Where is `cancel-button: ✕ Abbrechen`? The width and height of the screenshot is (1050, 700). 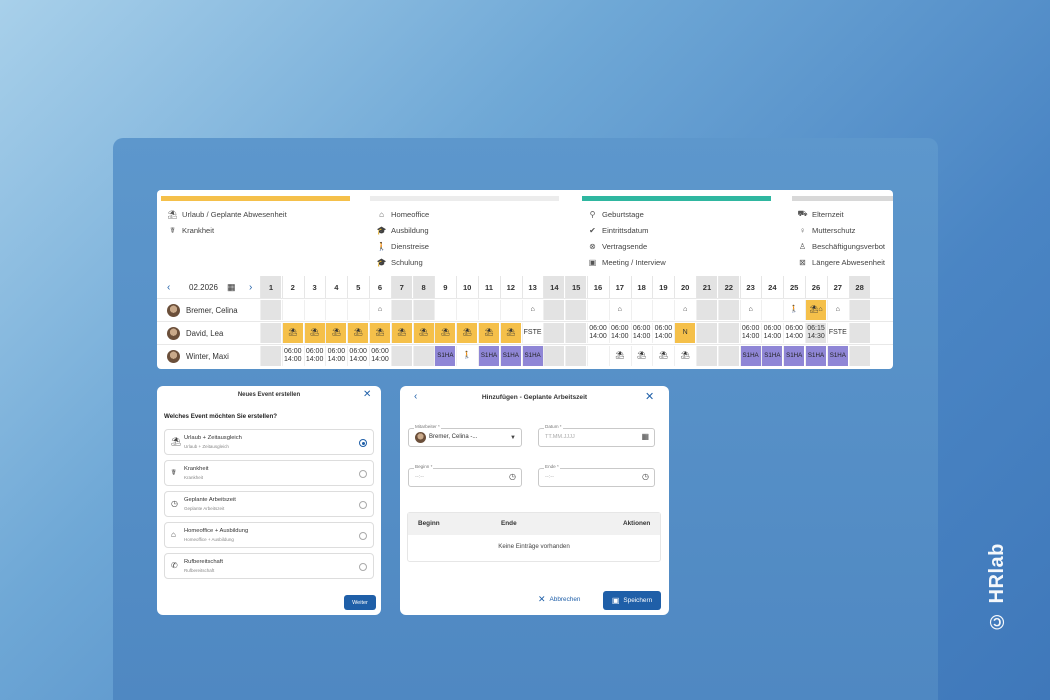 cancel-button: ✕ Abbrechen is located at coordinates (559, 599).